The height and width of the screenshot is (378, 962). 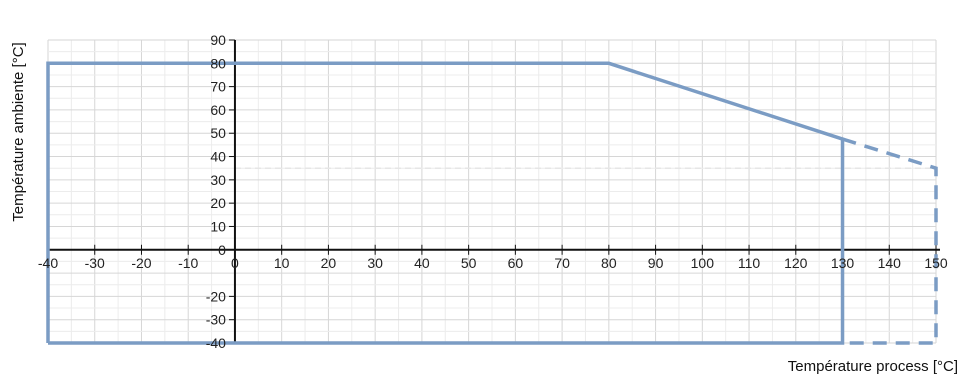 I want to click on y-tick-label: -40, so click(x=216, y=343).